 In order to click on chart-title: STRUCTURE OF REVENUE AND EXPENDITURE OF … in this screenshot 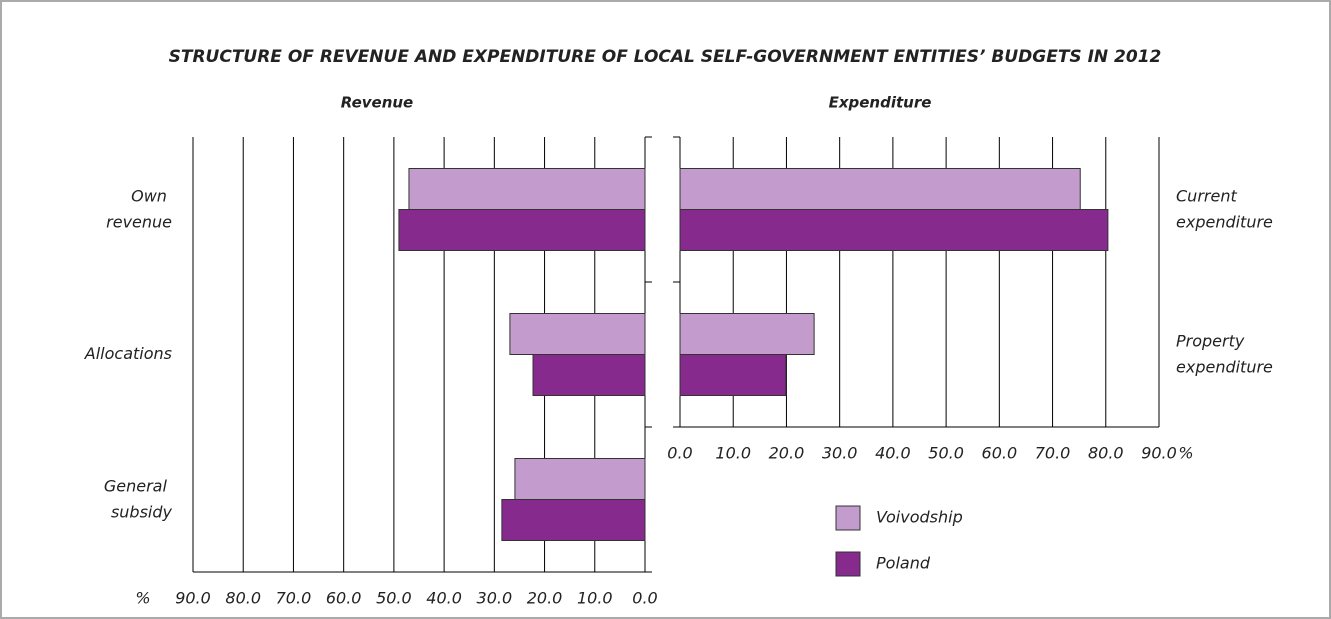, I will do `click(665, 57)`.